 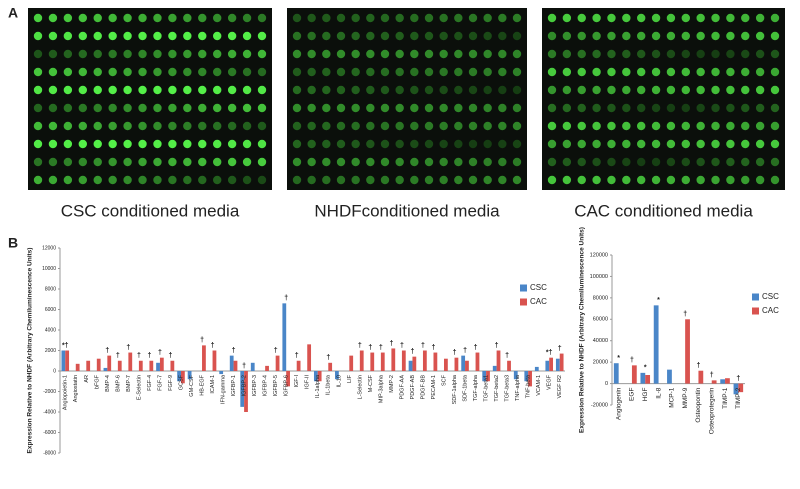 What do you see at coordinates (599, 405) in the screenshot?
I see `y-tick-label: -20000` at bounding box center [599, 405].